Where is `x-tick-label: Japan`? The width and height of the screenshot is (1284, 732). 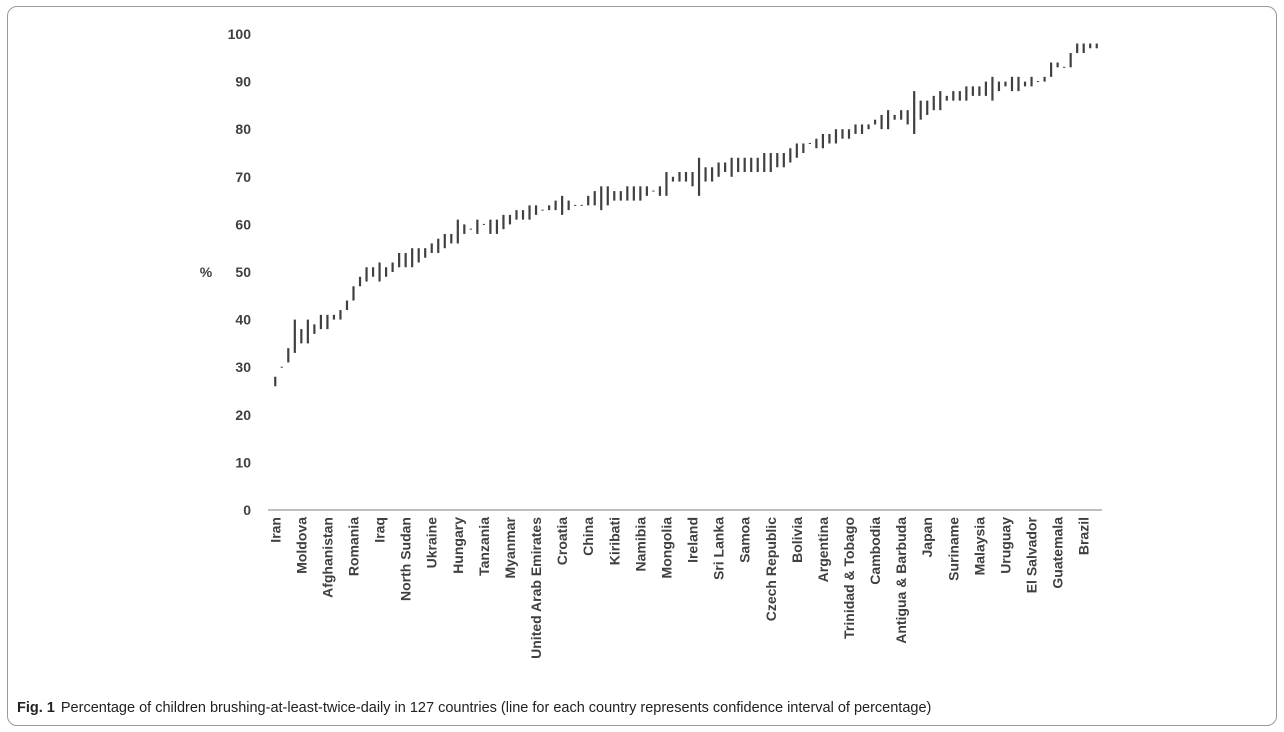 x-tick-label: Japan is located at coordinates (927, 537).